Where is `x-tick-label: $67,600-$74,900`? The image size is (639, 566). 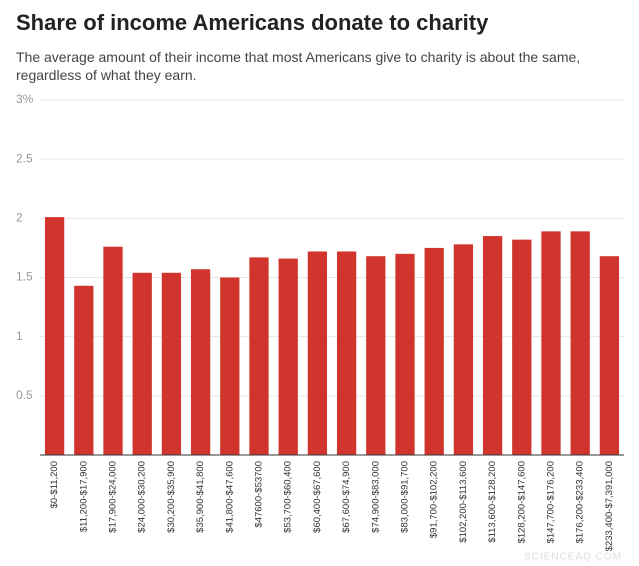
x-tick-label: $67,600-$74,900 is located at coordinates (346, 497).